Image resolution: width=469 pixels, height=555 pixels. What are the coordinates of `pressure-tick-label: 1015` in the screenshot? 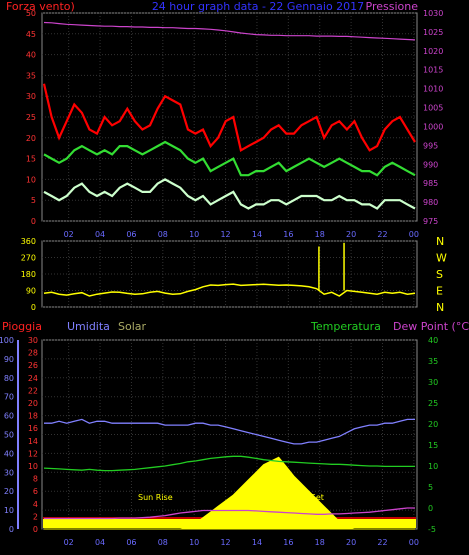 It's located at (433, 70).